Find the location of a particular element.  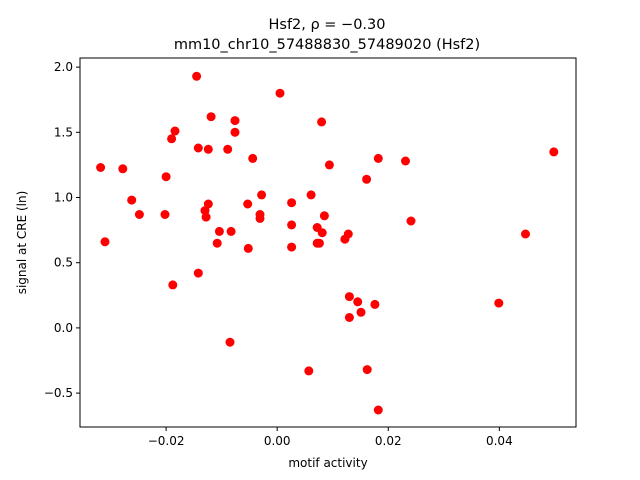

y-axis-label: signal at CRE (ln) is located at coordinates (22, 243).